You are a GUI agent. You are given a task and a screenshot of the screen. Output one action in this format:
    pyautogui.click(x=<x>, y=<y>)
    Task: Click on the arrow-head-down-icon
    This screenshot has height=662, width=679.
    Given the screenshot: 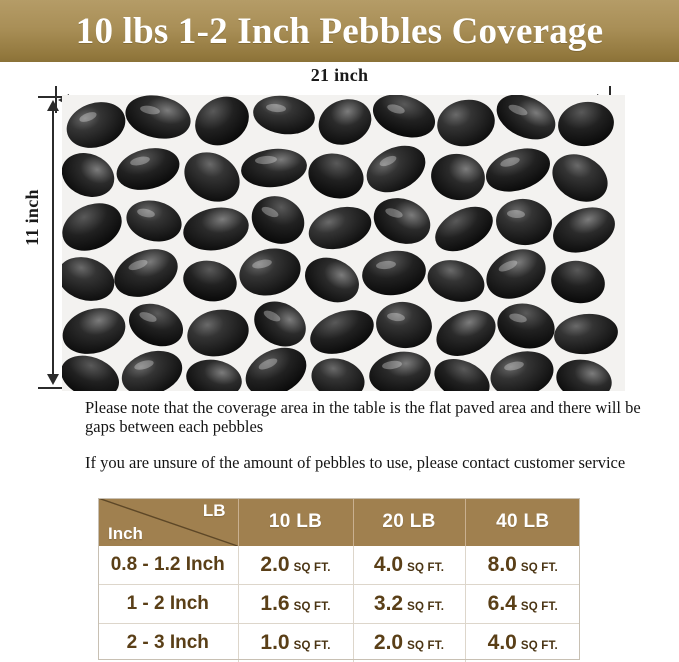 What is the action you would take?
    pyautogui.click(x=53, y=379)
    